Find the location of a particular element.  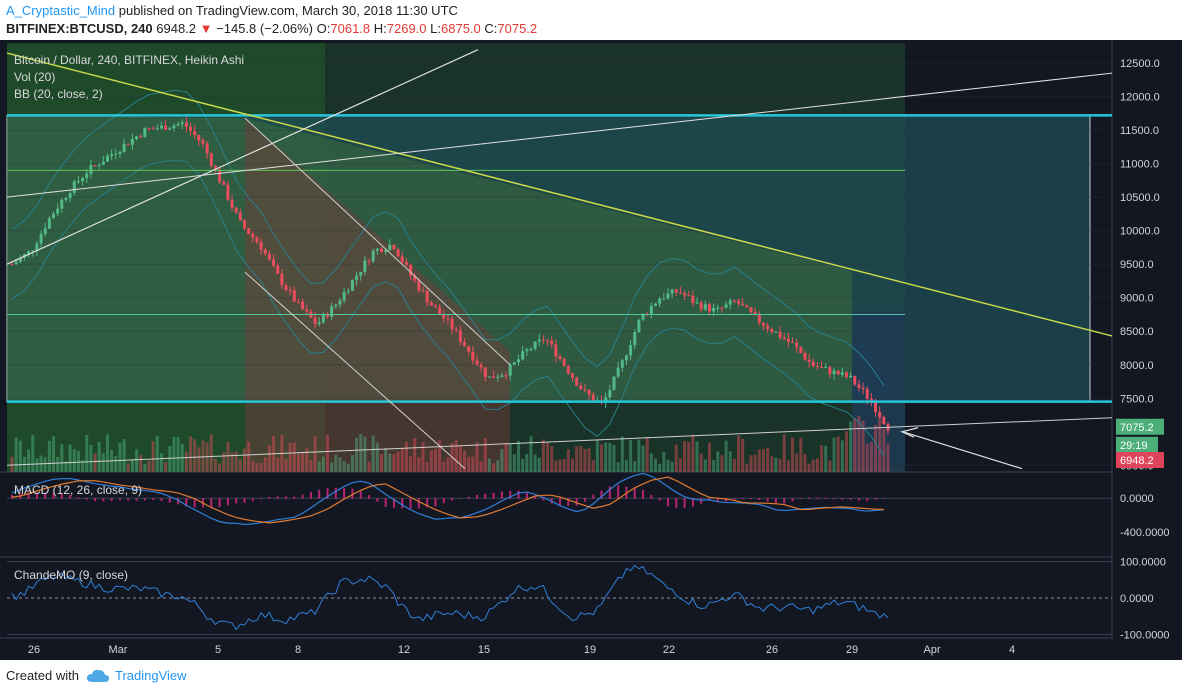

time-tick-label: 8 is located at coordinates (298, 650).